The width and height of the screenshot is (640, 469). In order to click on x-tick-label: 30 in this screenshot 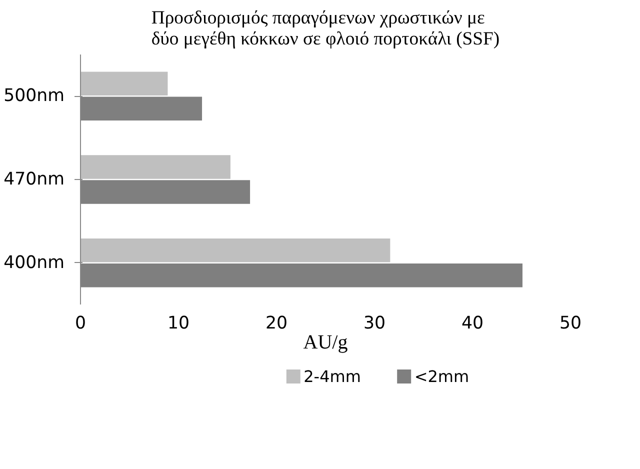, I will do `click(374, 324)`.